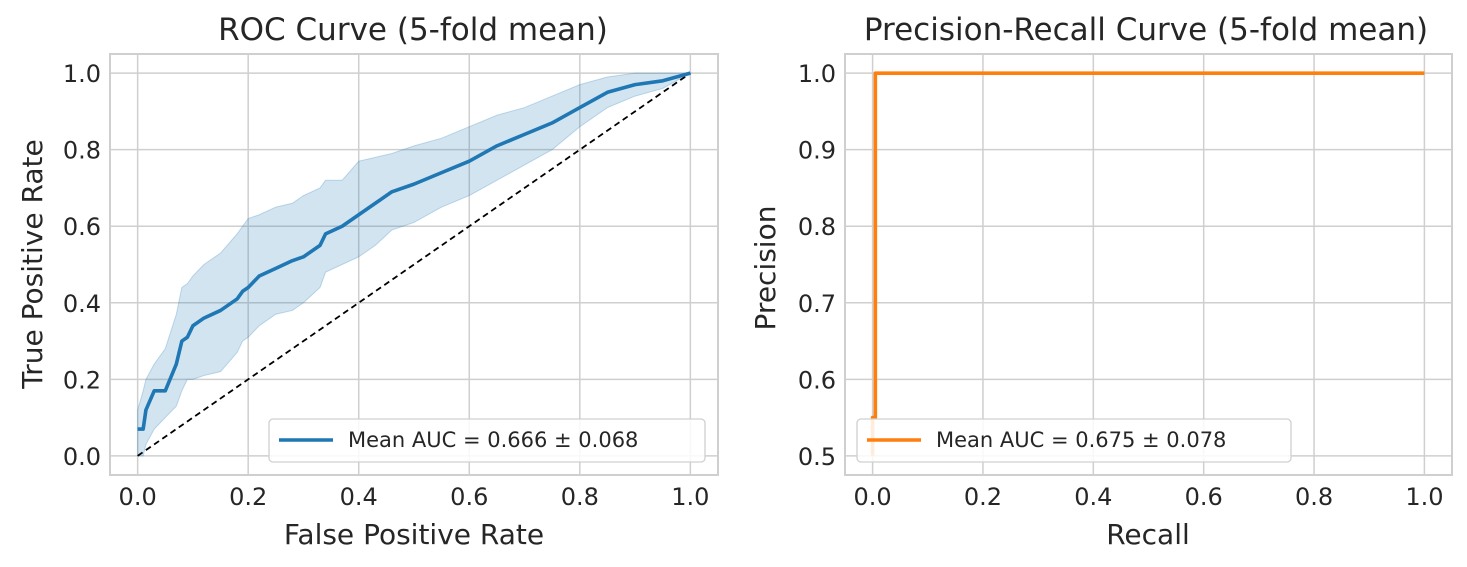  What do you see at coordinates (248, 497) in the screenshot?
I see `roc-x-tick-label: 0.2` at bounding box center [248, 497].